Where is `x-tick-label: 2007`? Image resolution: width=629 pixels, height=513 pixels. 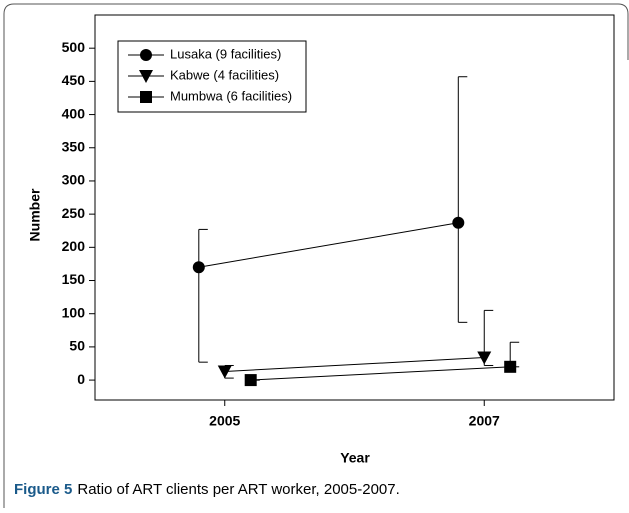 x-tick-label: 2007 is located at coordinates (484, 421).